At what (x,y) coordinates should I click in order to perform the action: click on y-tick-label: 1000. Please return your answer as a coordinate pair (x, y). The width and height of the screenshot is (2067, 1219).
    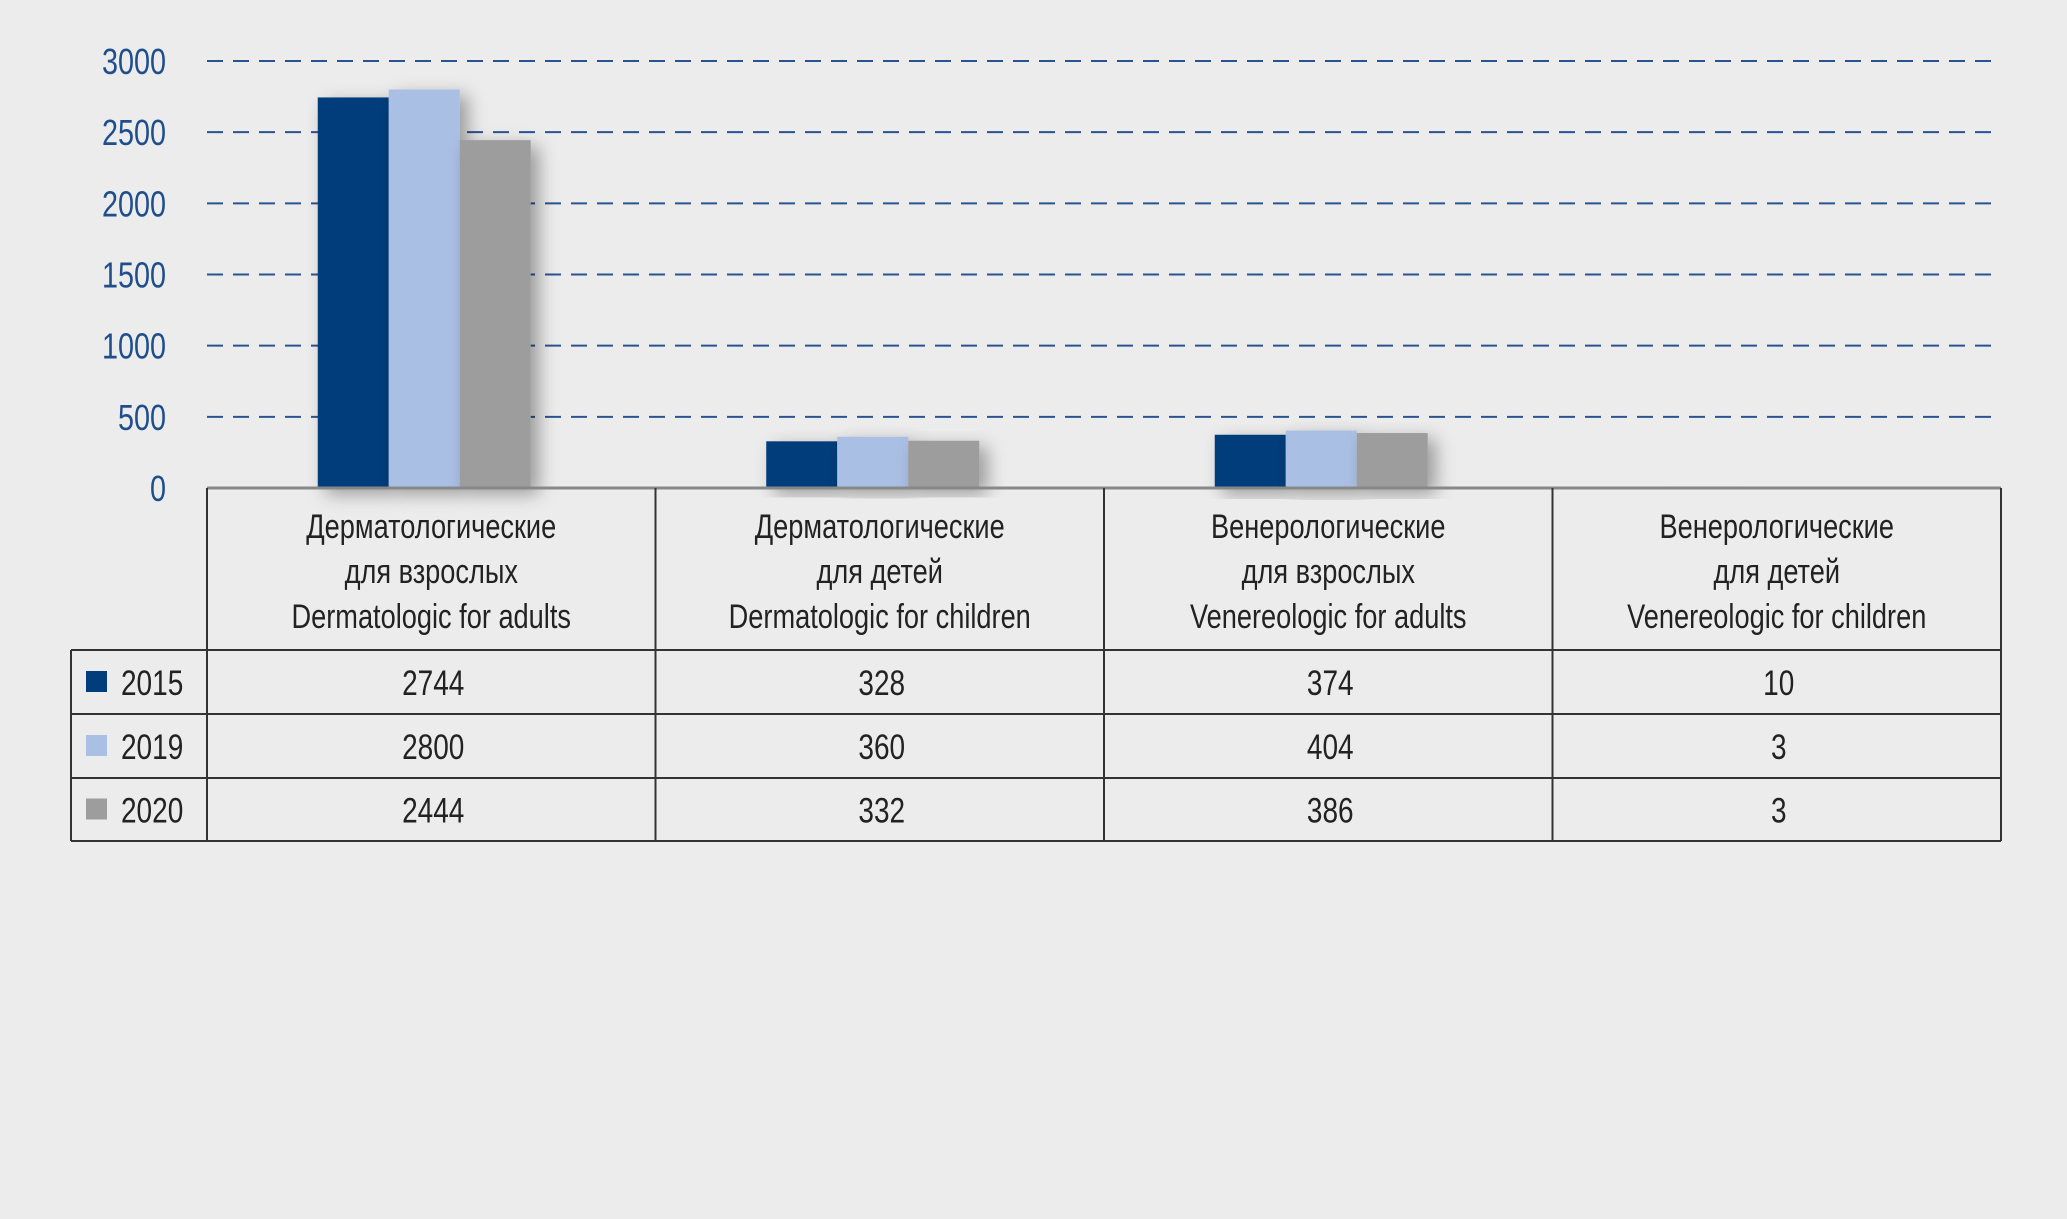
    Looking at the image, I should click on (134, 346).